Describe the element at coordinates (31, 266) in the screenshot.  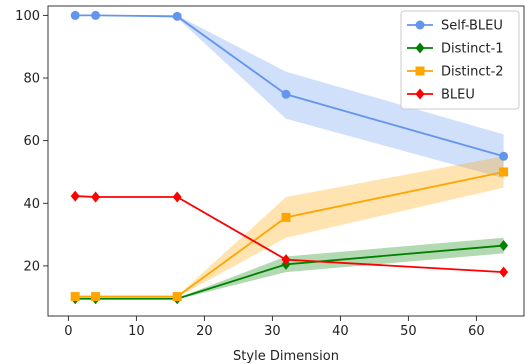
I see `y-tick-label: 20` at that location.